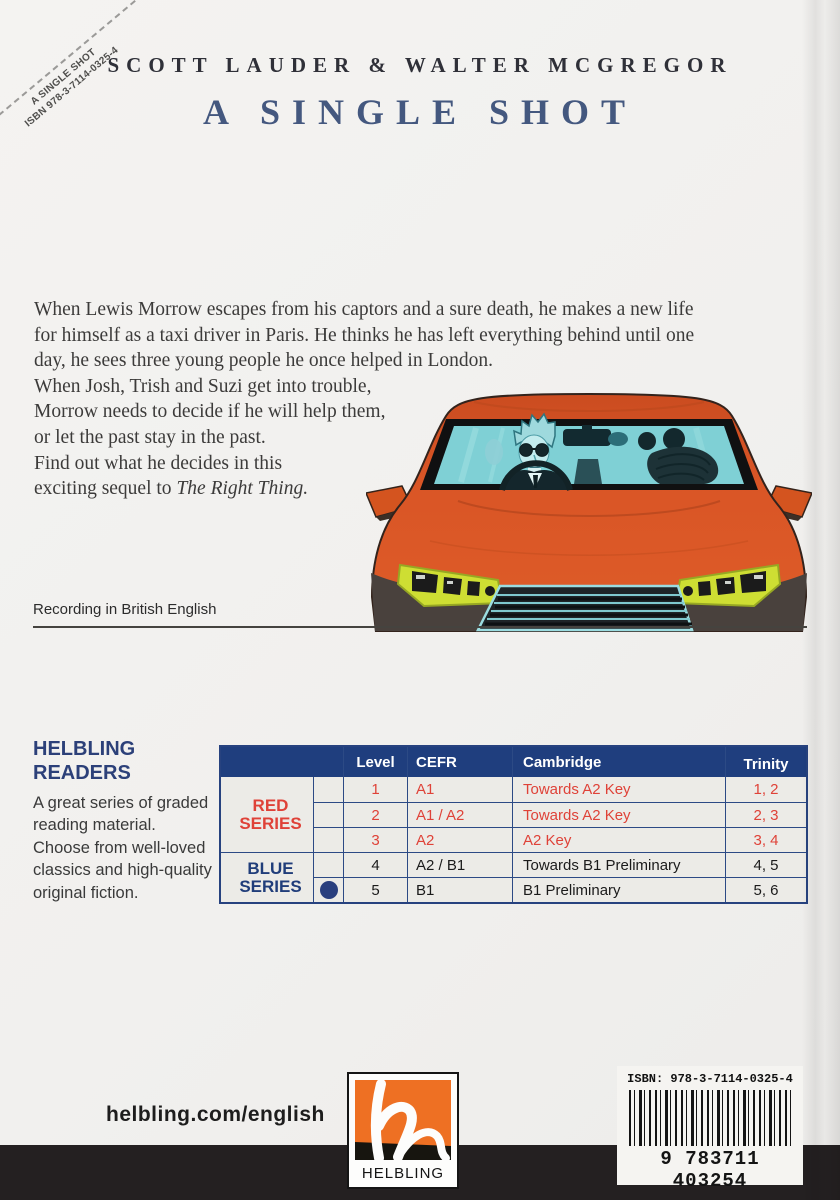 The image size is (840, 1200). What do you see at coordinates (86, 892) in the screenshot?
I see `readers-description-line: original fiction.` at bounding box center [86, 892].